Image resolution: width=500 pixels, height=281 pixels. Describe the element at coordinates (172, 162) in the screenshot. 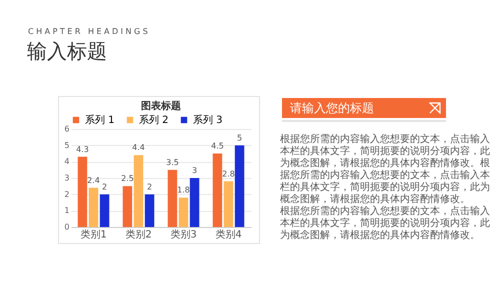

I see `data-label: 3.5` at that location.